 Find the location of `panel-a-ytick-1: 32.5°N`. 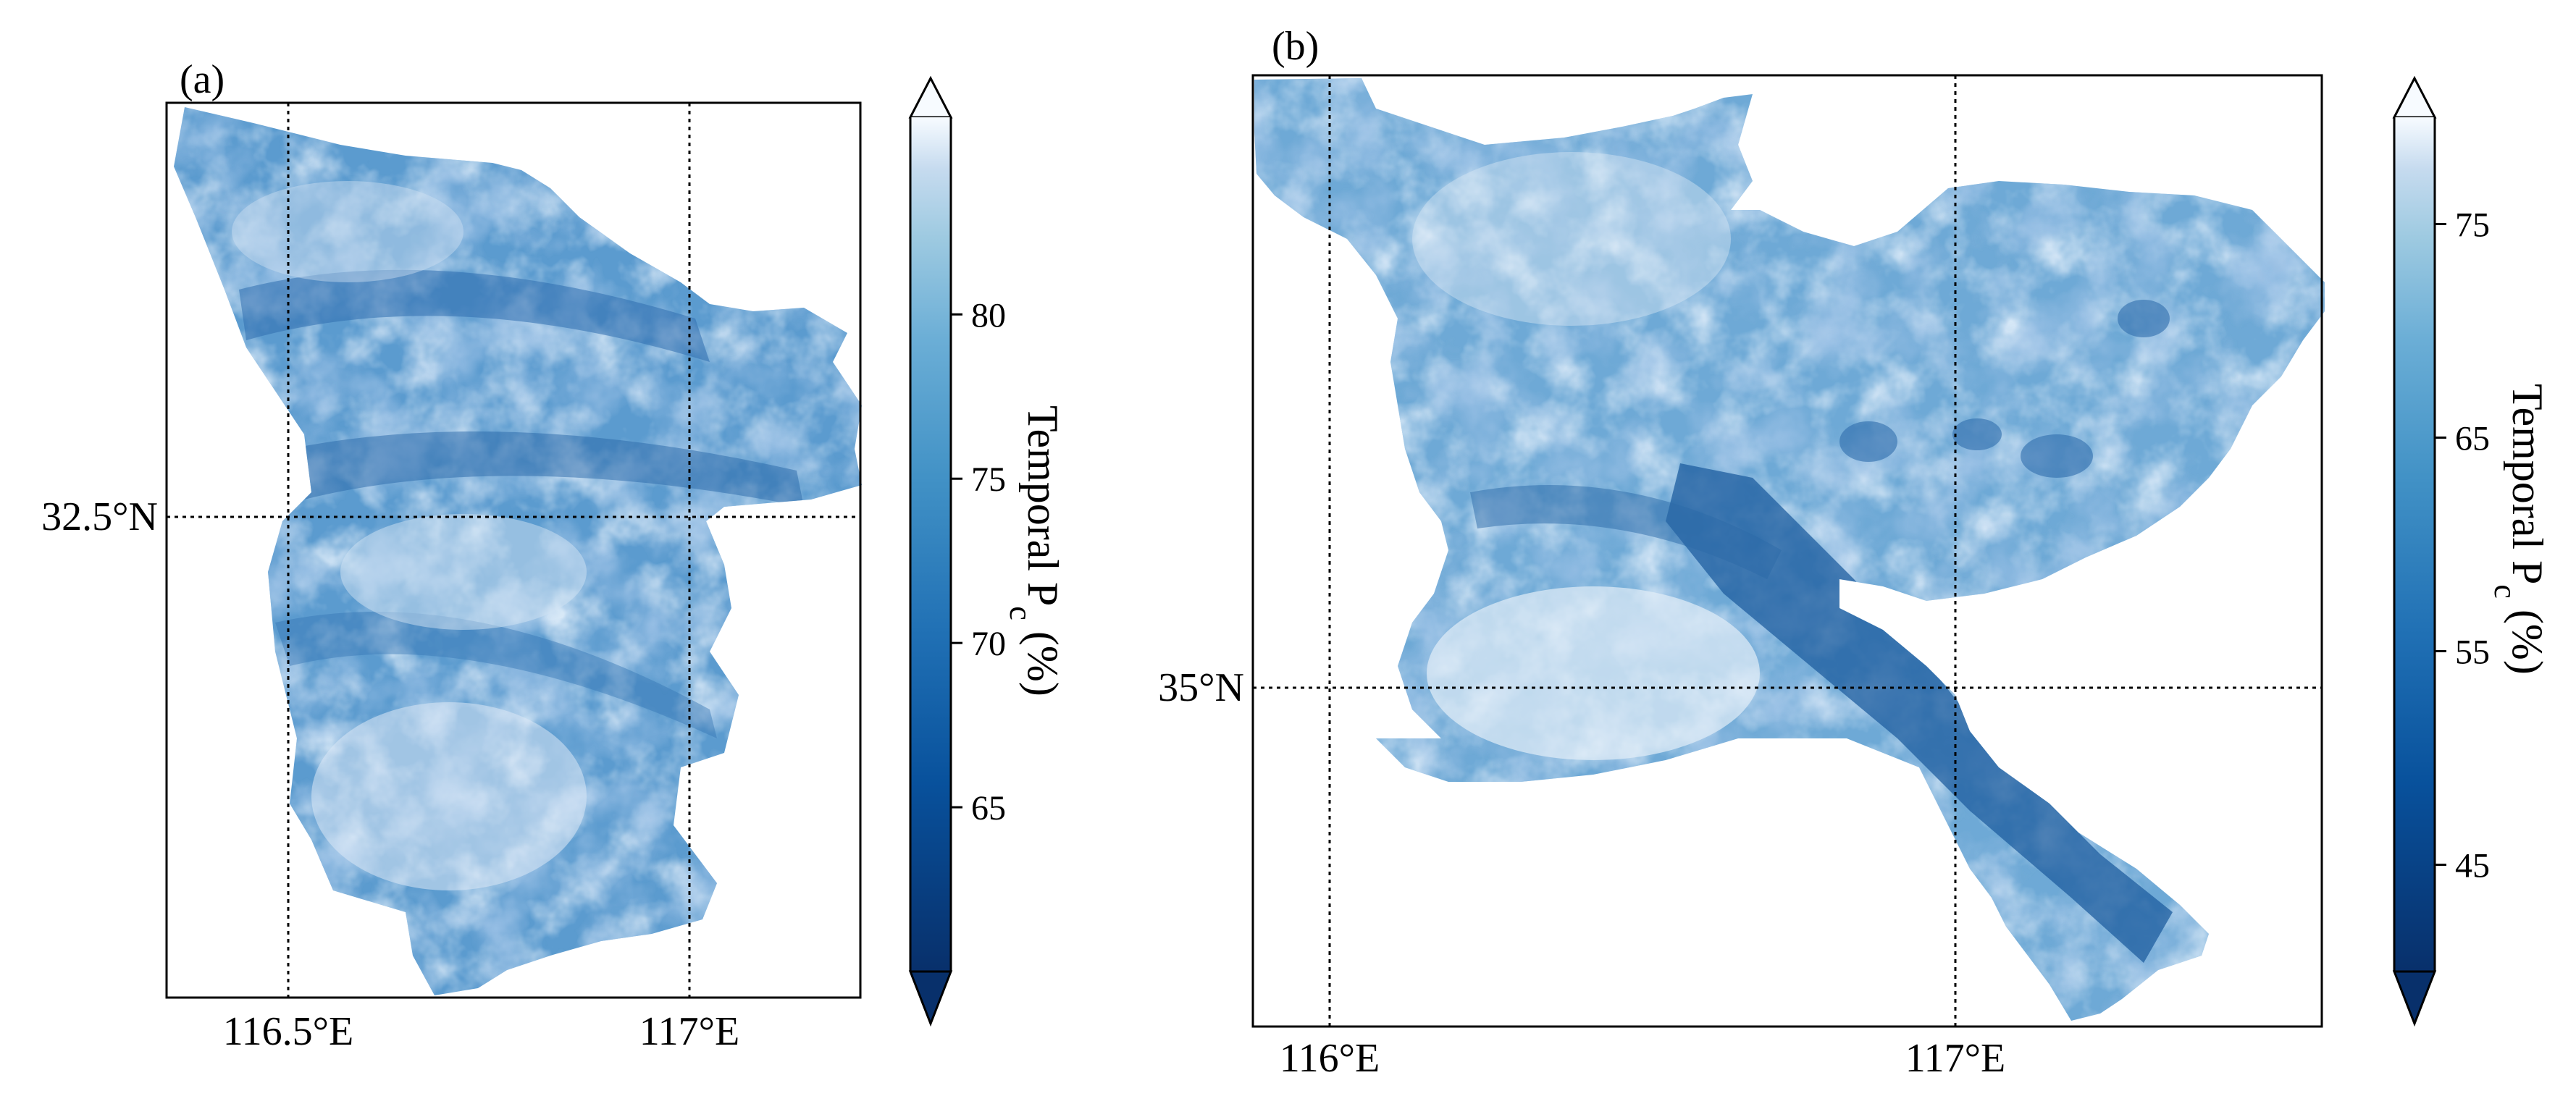

panel-a-ytick-1: 32.5°N is located at coordinates (99, 516).